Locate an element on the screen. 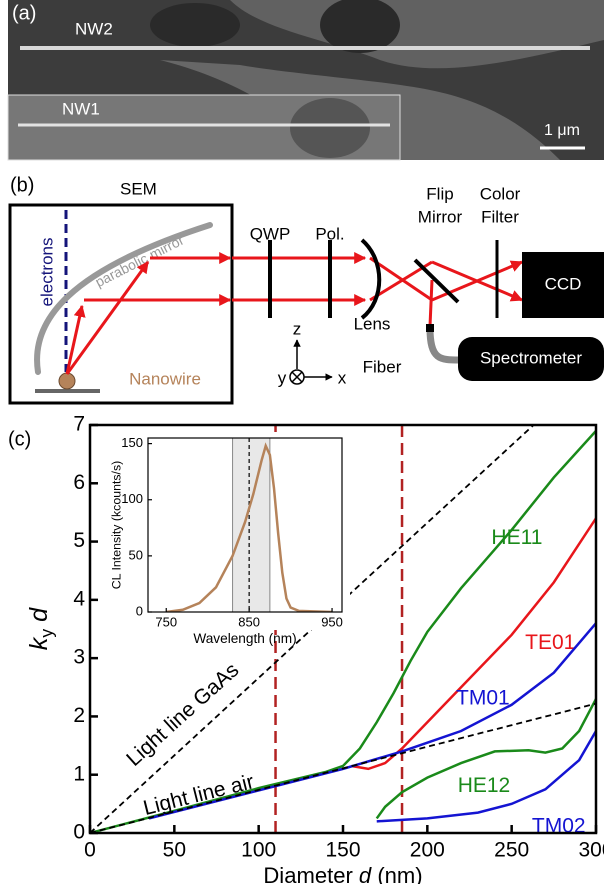  x-axis-label: Wavelength (nm) is located at coordinates (244, 638).